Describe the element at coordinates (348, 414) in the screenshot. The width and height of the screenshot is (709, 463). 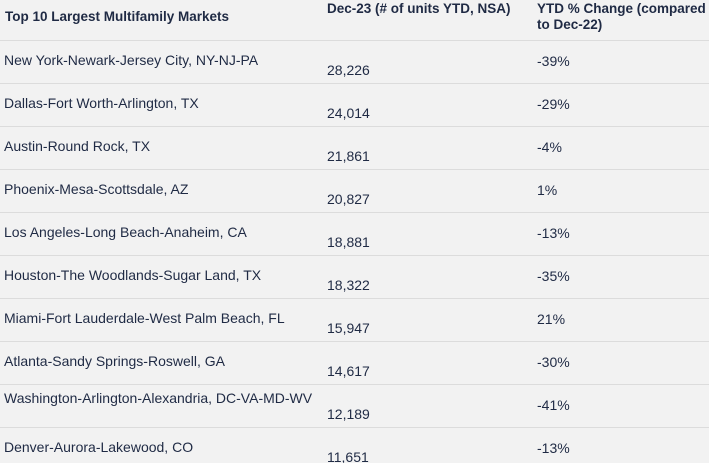
I see `units-cell: 12,189` at that location.